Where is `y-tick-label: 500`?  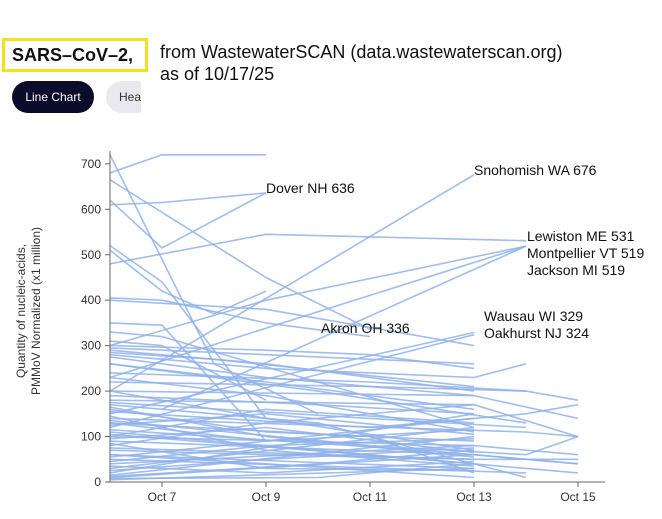 y-tick-label: 500 is located at coordinates (91, 255).